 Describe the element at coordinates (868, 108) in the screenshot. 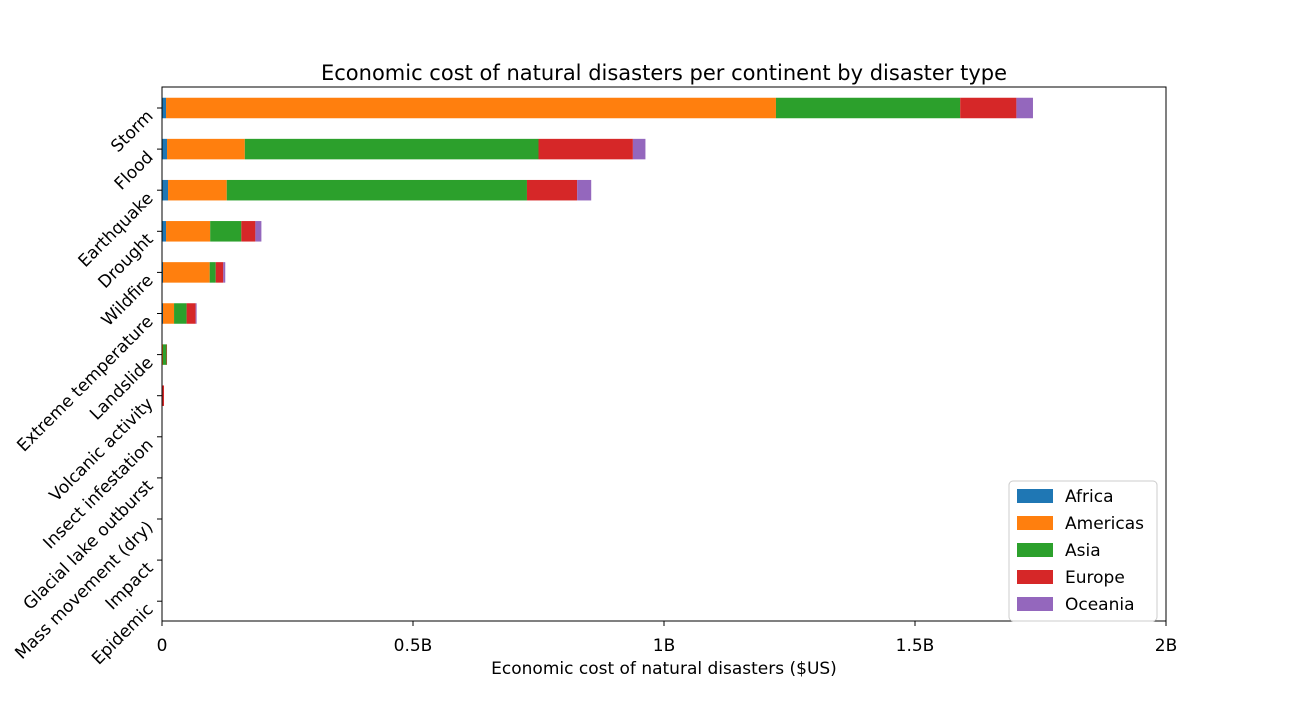

I see `bar-asia-storm` at that location.